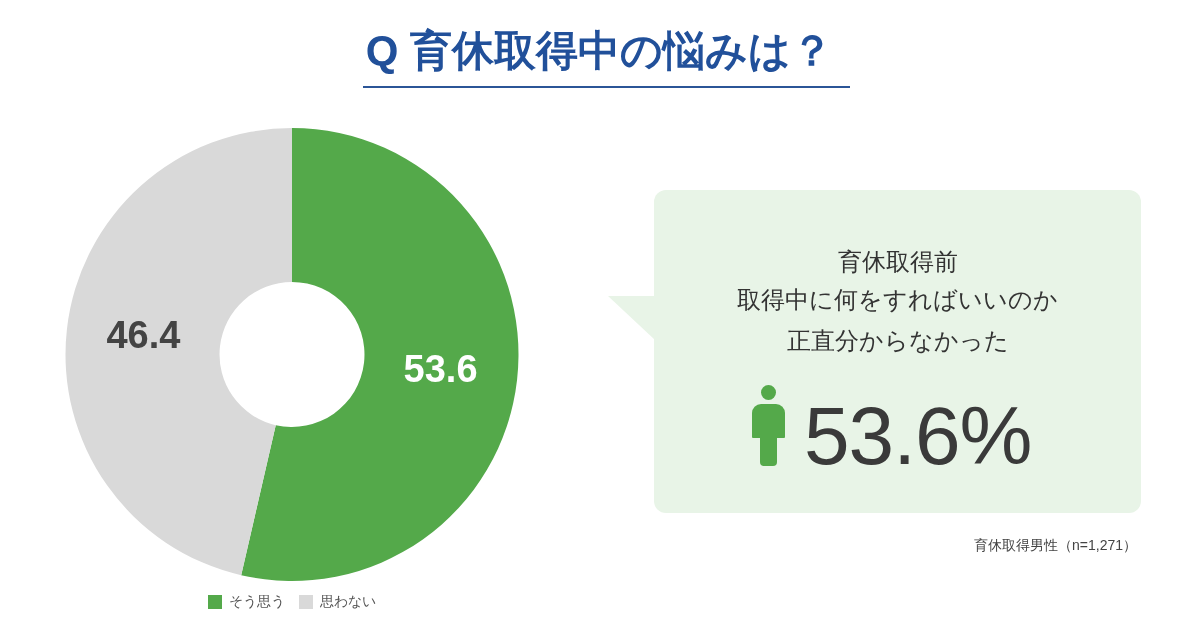 This screenshot has height=629, width=1199. Describe the element at coordinates (440, 368) in the screenshot. I see `data-label: 53.6` at that location.